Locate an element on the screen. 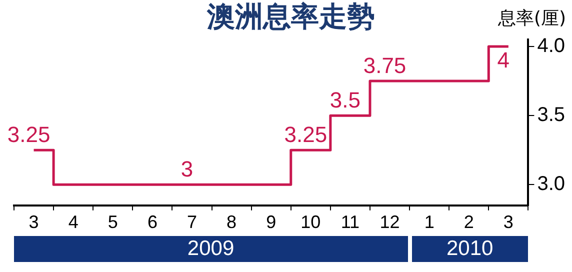  x-tick-label: 11 is located at coordinates (350, 222).